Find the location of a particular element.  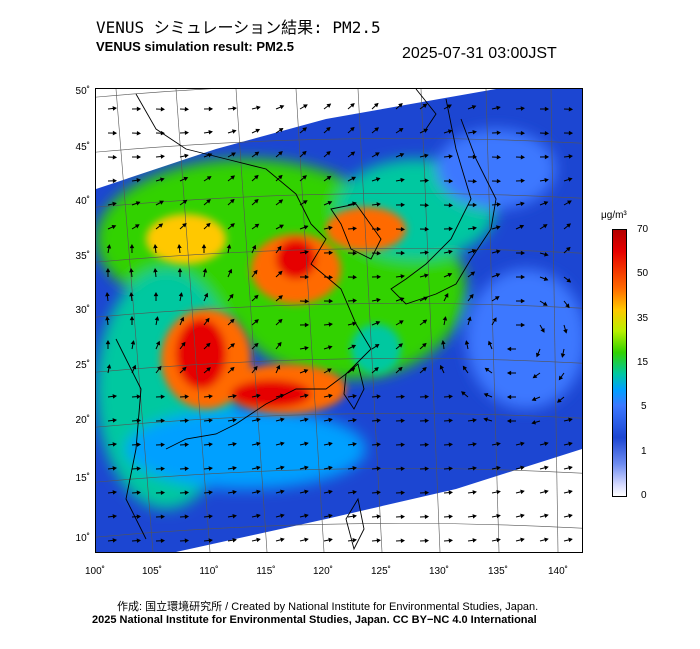

lat-label: 40˚ is located at coordinates (82, 201).